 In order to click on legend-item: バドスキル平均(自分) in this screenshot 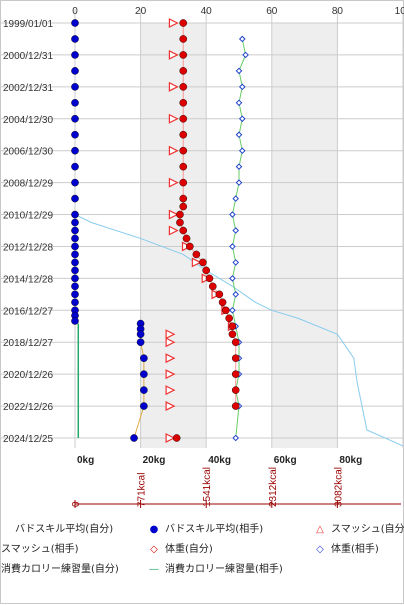, I will do `click(56, 527)`.